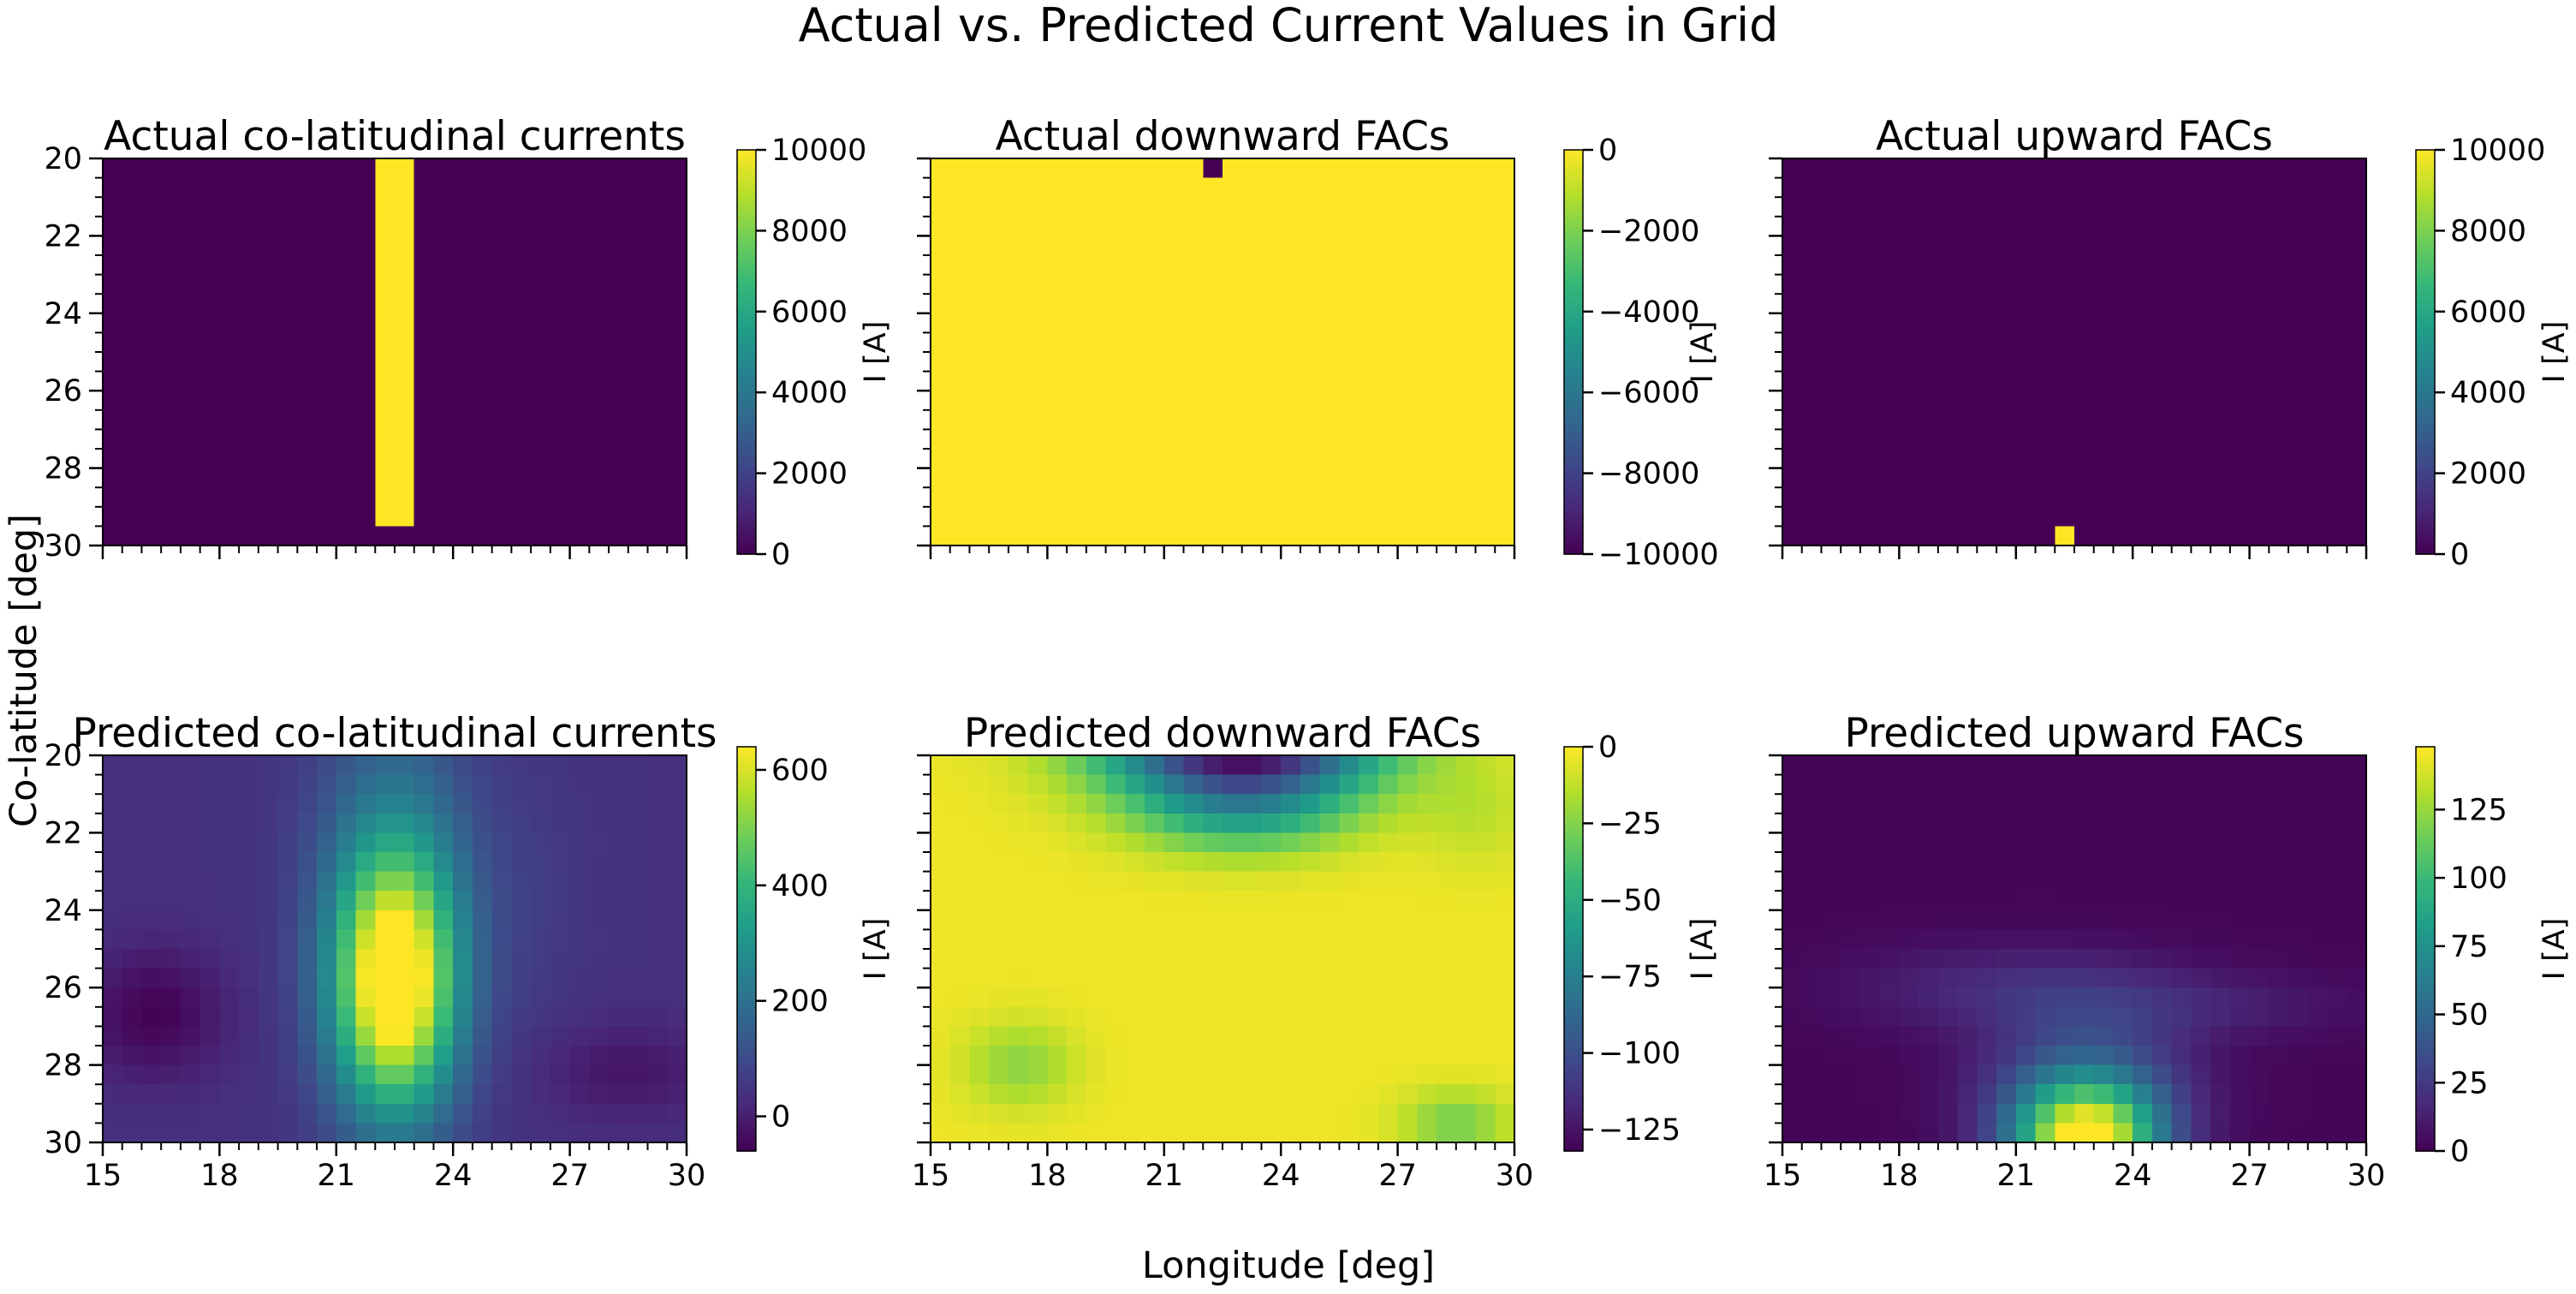 The width and height of the screenshot is (2576, 1294). I want to click on colorbar-frame, so click(1573, 352).